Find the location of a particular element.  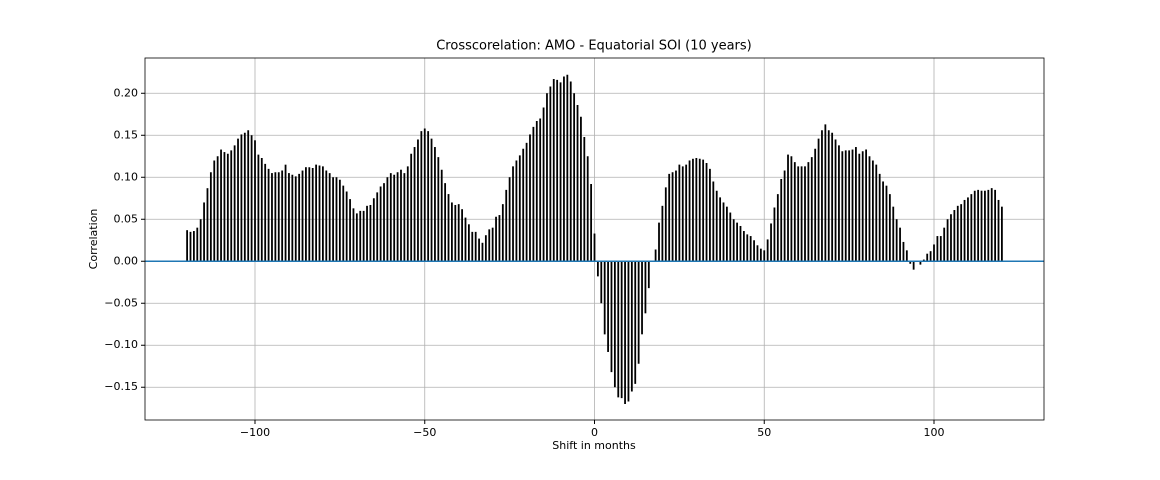

x-tick-label: 100 is located at coordinates (934, 432).